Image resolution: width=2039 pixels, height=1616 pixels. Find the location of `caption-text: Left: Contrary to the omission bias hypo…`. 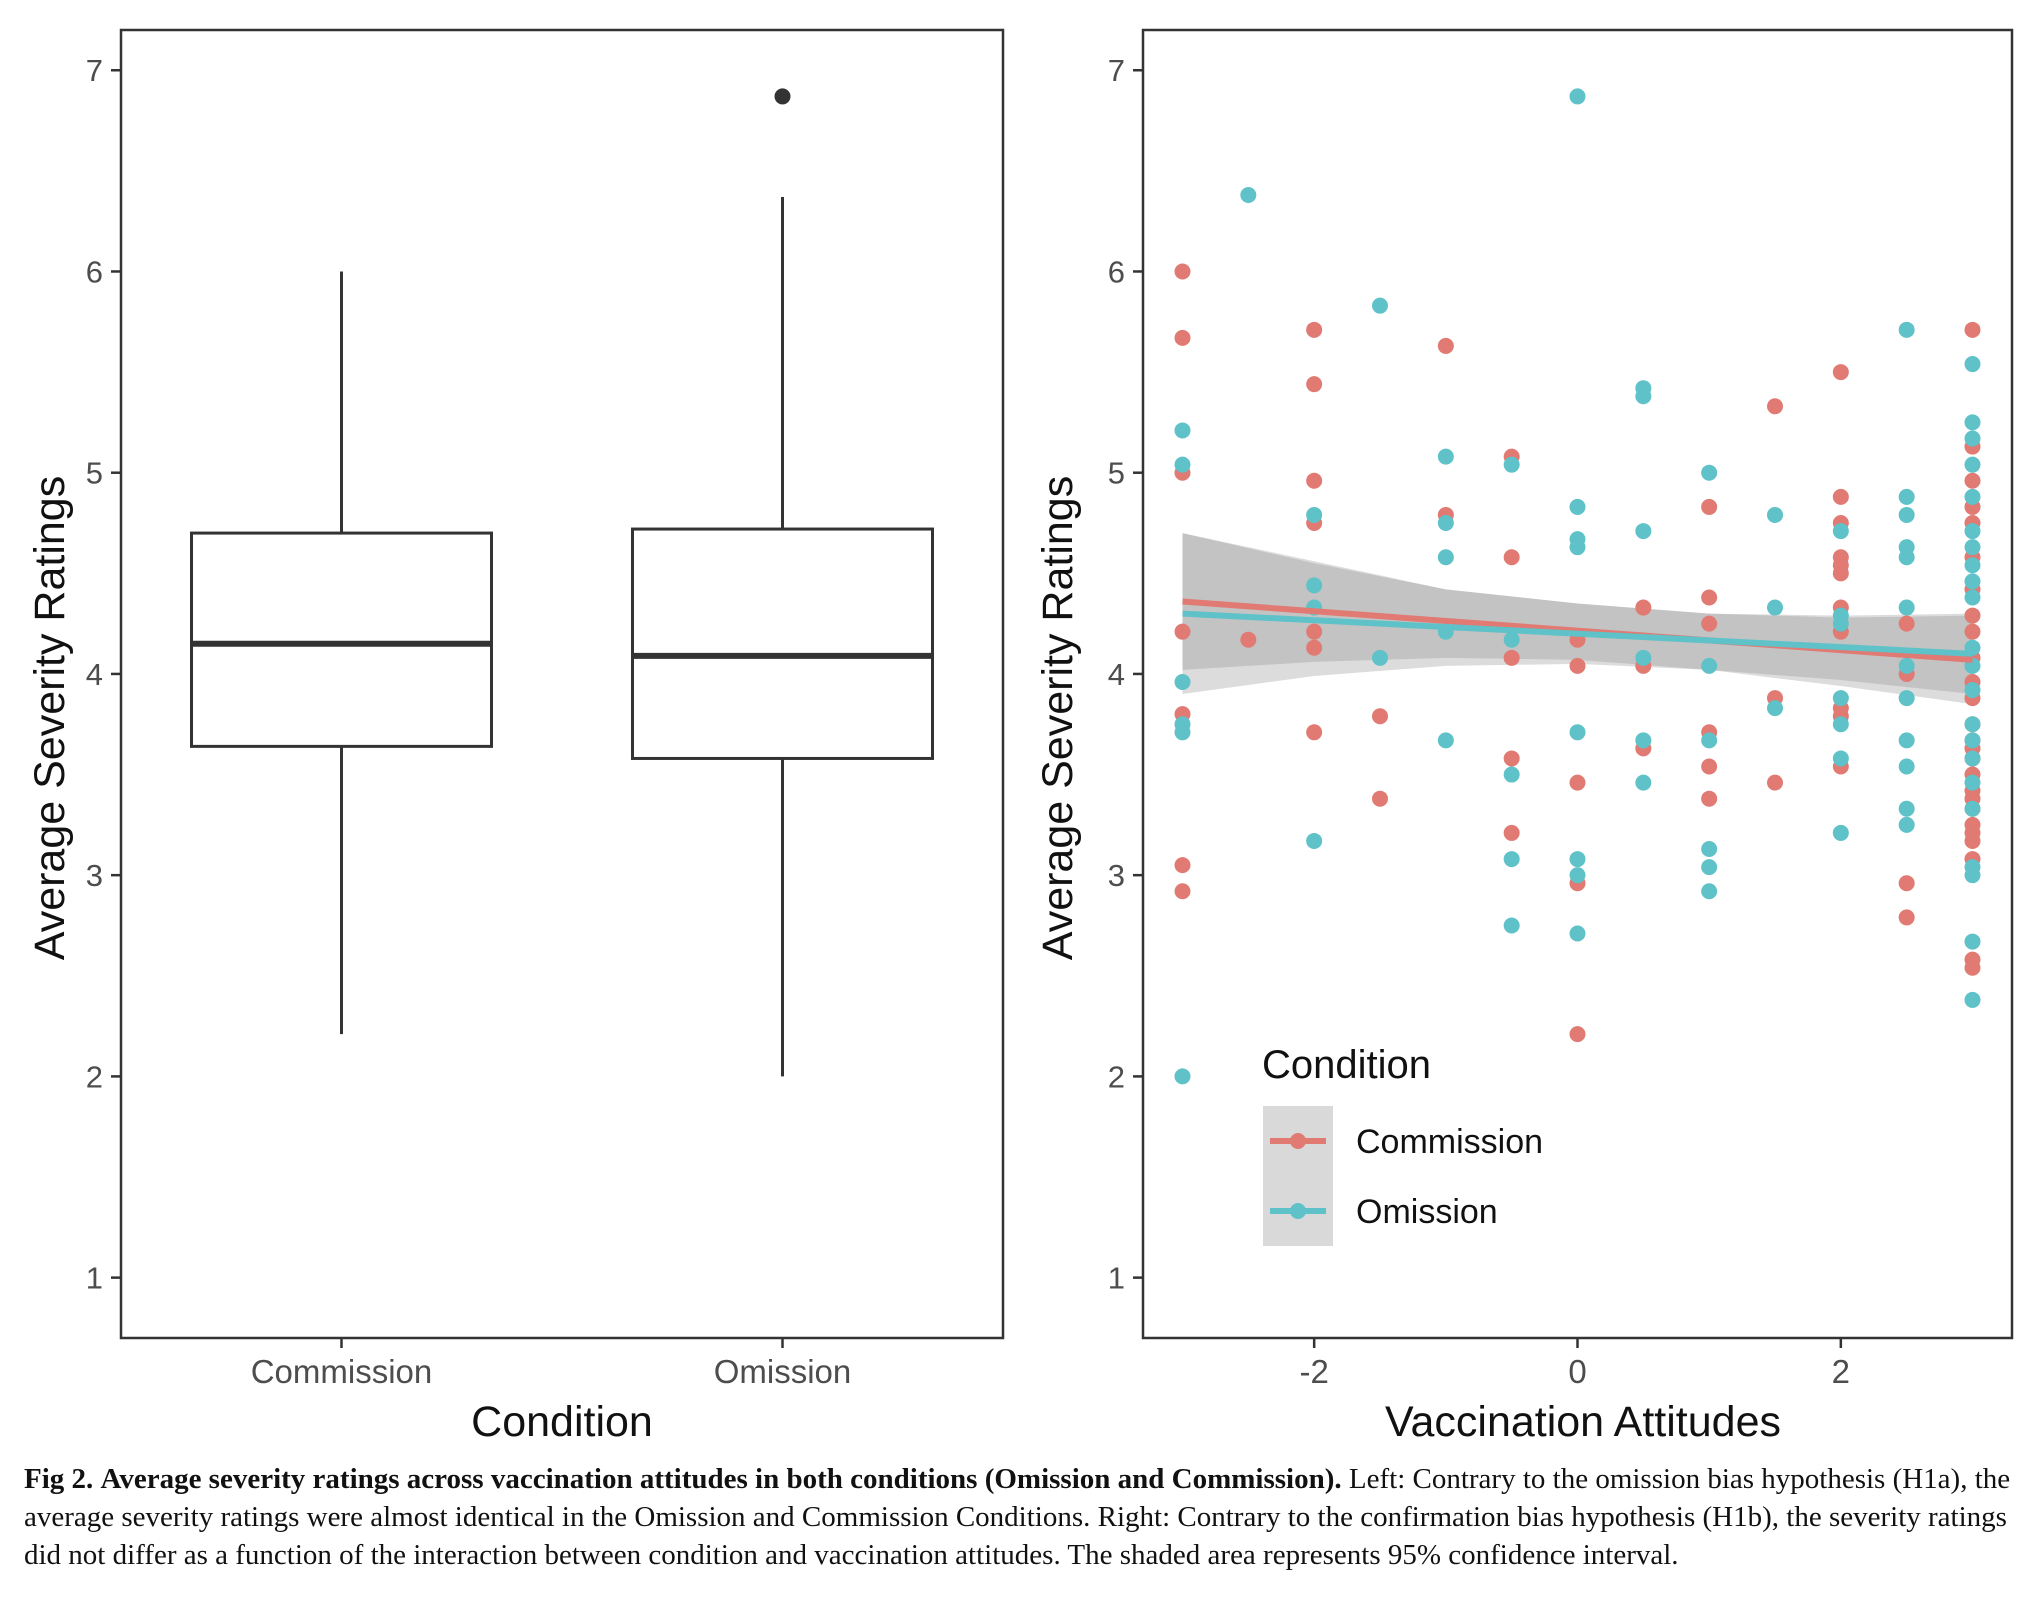

caption-text: Left: Contrary to the omission bias hypo… is located at coordinates (1017, 1517).